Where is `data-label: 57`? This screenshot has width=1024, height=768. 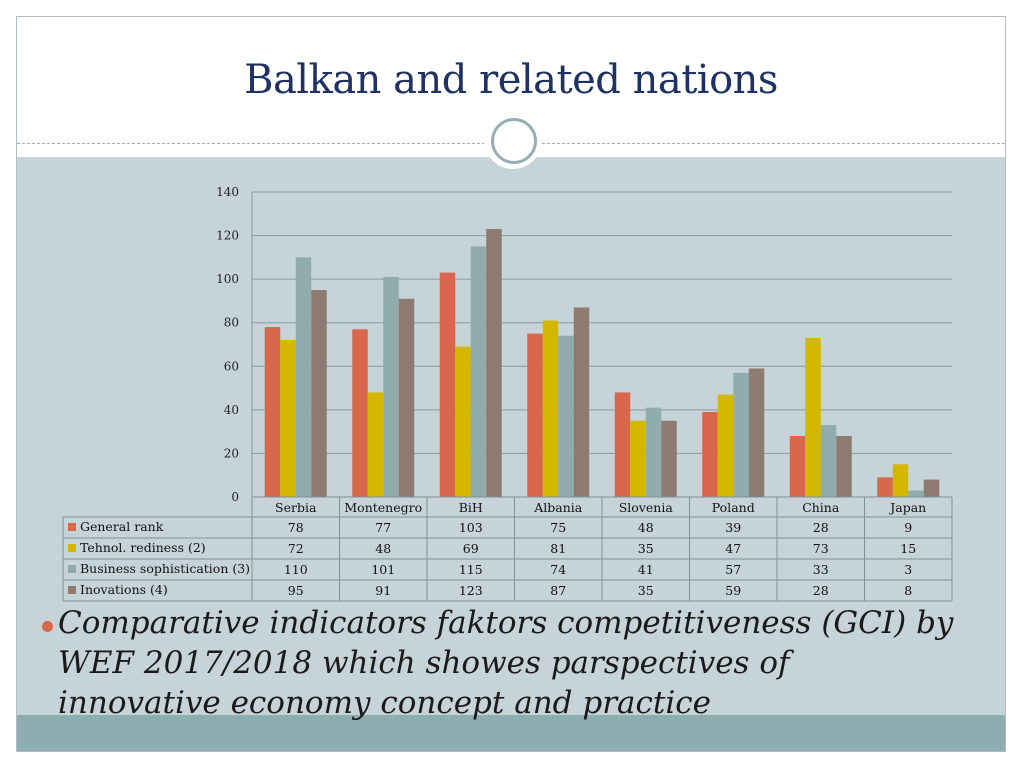 data-label: 57 is located at coordinates (733, 569).